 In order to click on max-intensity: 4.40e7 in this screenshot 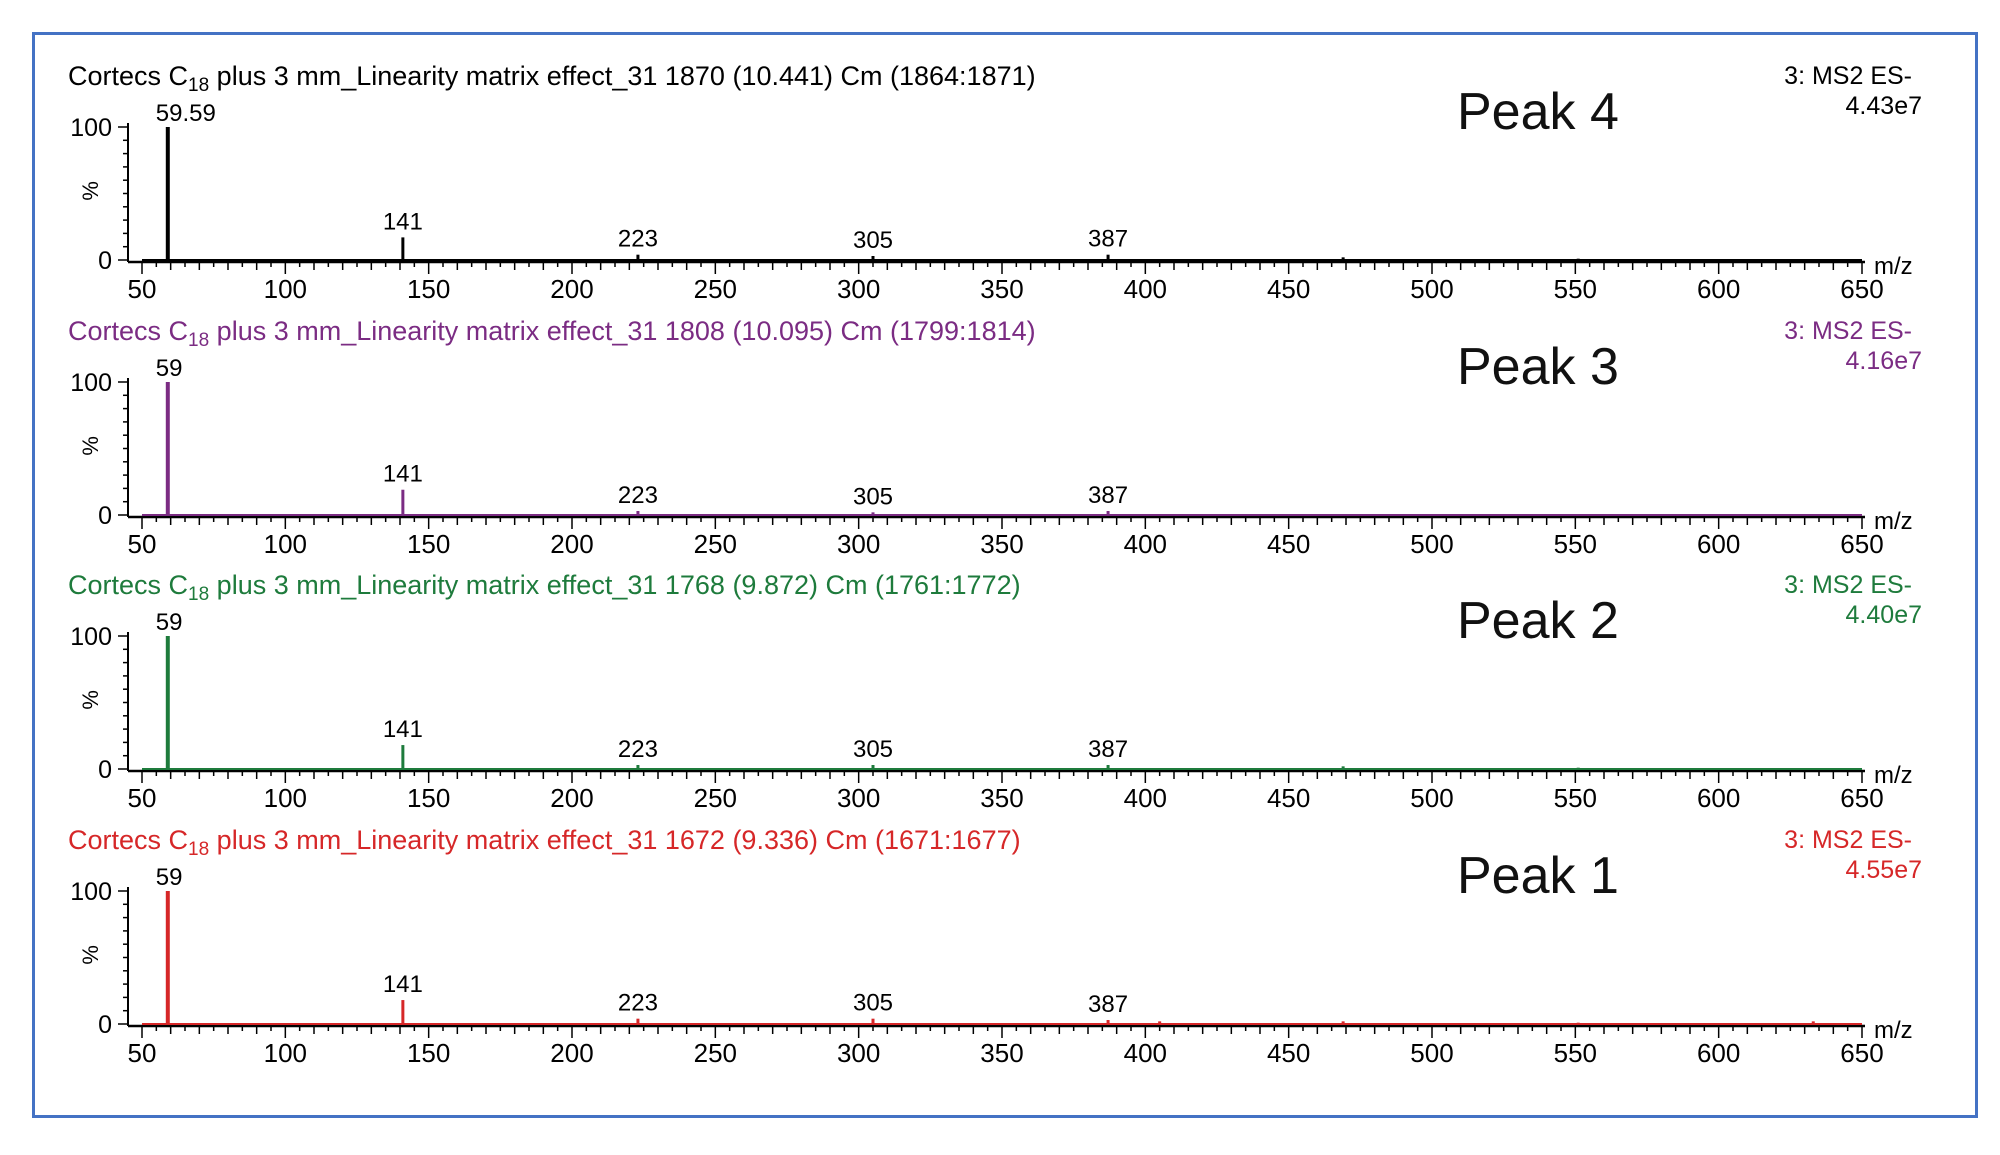, I will do `click(1883, 615)`.